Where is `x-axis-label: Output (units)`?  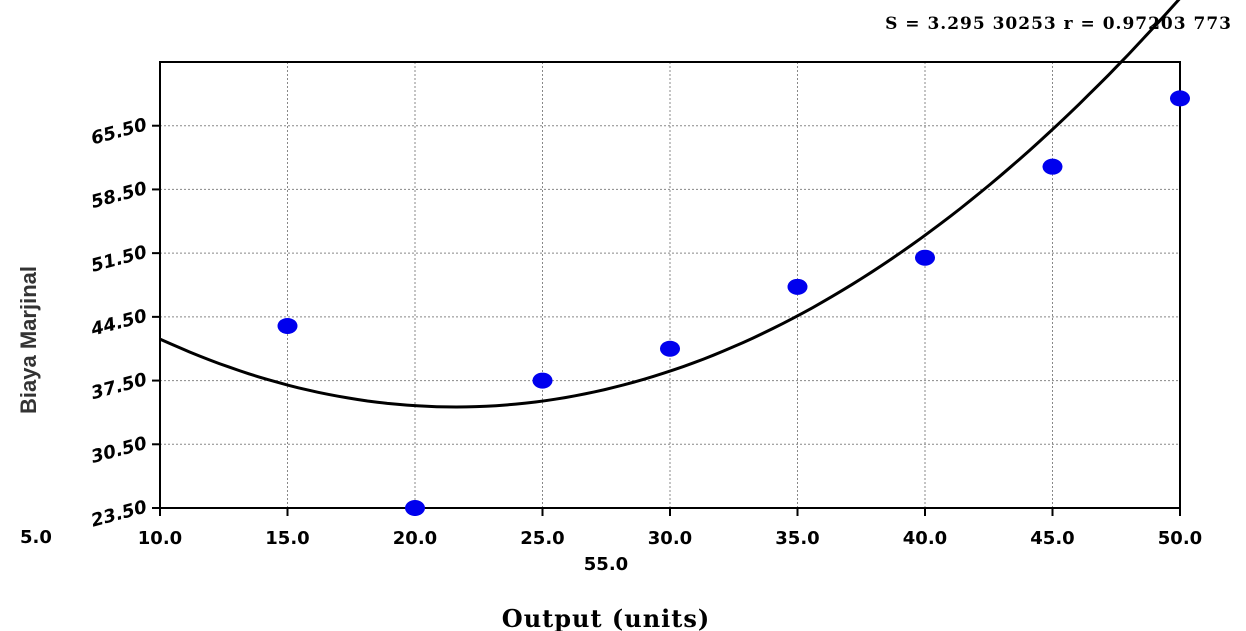 x-axis-label: Output (units) is located at coordinates (606, 617).